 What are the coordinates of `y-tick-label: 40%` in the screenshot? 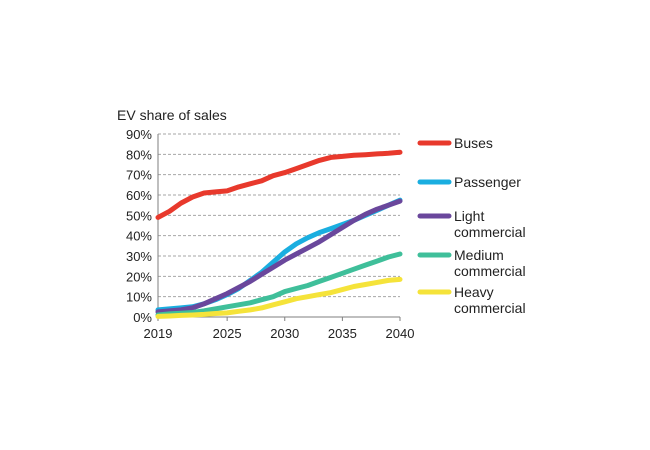 It's located at (139, 236).